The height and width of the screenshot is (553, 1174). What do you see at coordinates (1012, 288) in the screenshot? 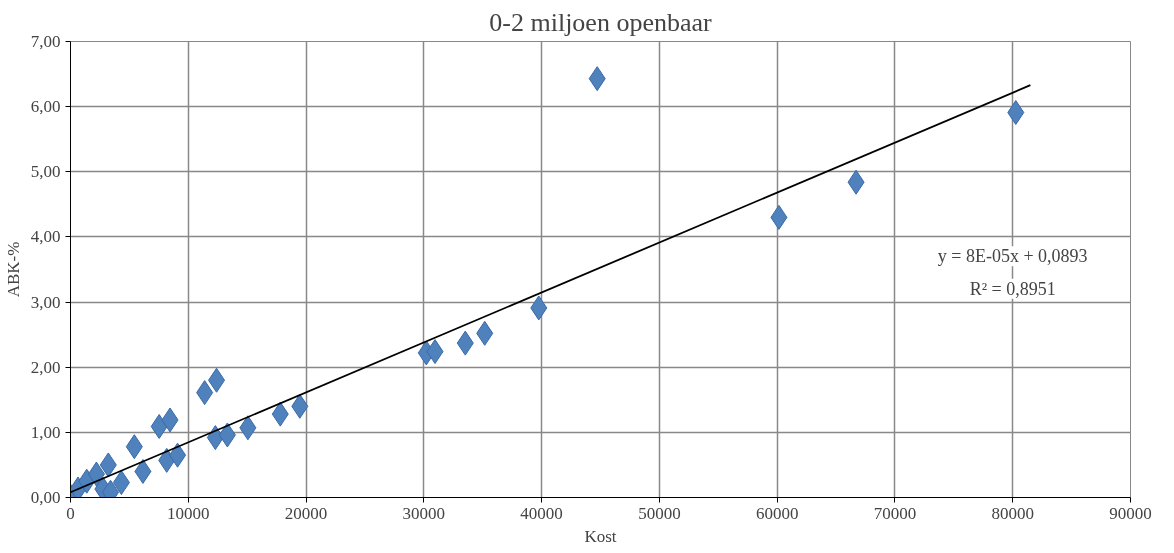
I see `annotation: R² = 0,8951` at bounding box center [1012, 288].